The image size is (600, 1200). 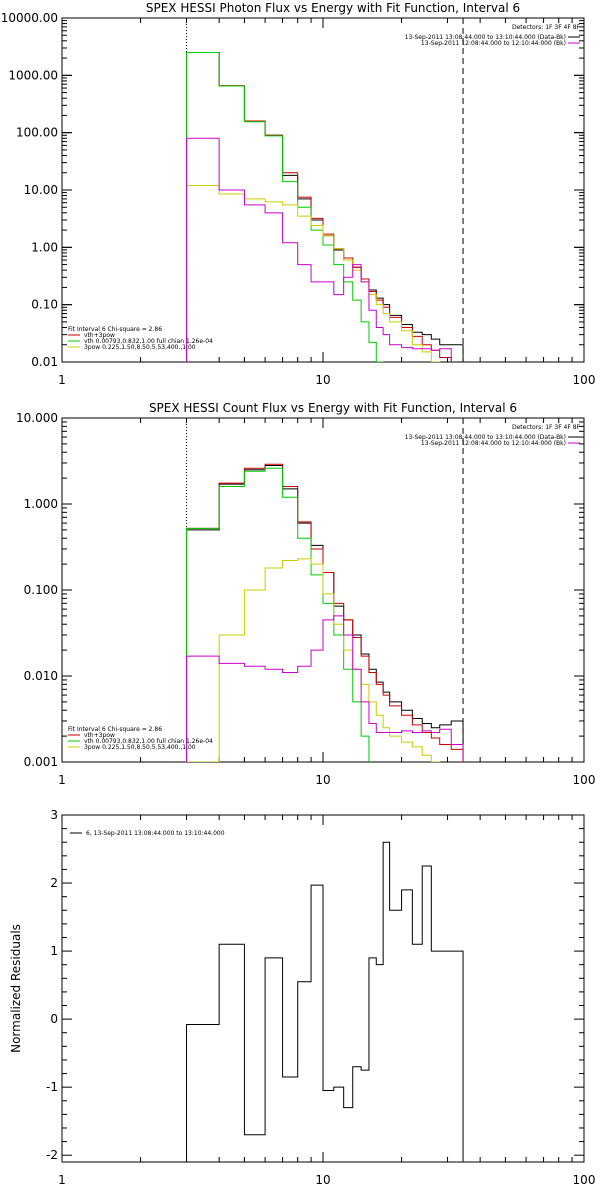 I want to click on y-tick-label: 1, so click(x=54, y=951).